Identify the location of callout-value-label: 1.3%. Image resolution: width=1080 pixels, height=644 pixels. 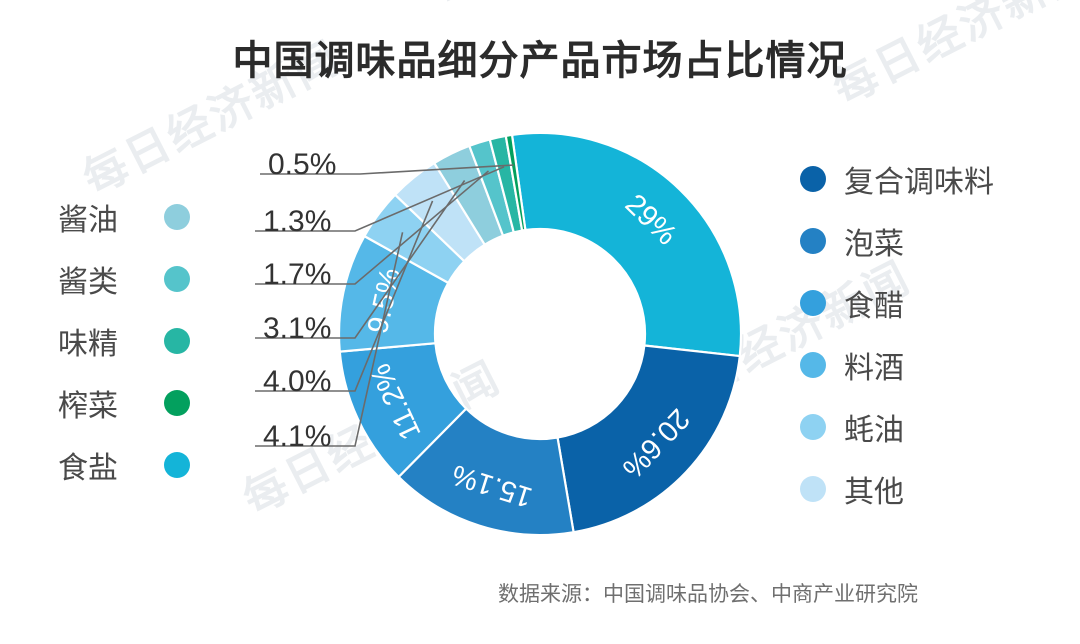
(297, 221).